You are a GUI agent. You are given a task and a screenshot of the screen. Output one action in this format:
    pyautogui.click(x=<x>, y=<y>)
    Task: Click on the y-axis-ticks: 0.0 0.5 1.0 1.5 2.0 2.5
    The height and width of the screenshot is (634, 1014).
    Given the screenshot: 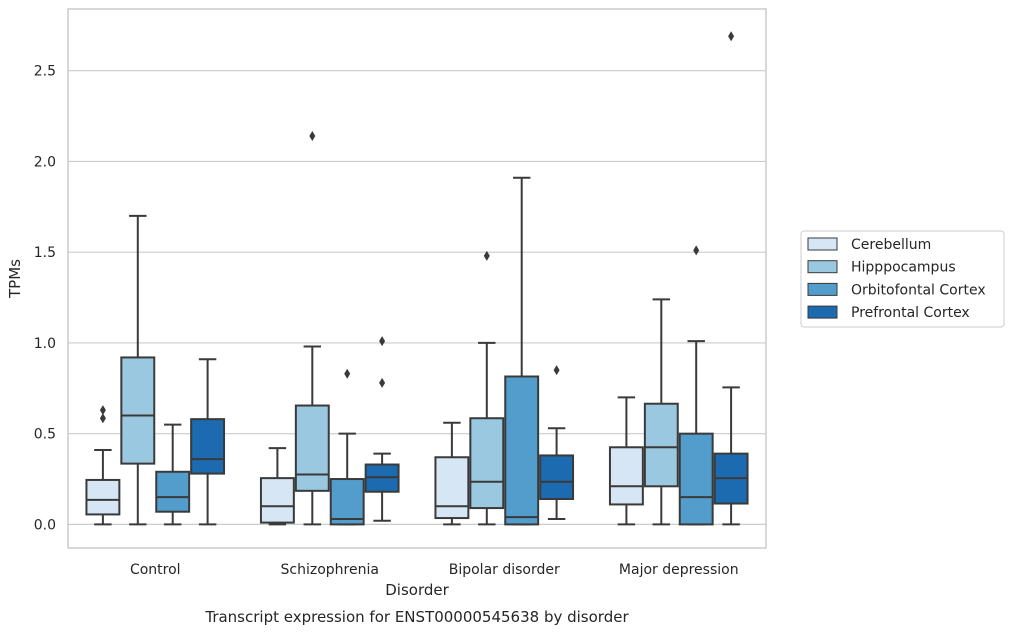 What is the action you would take?
    pyautogui.click(x=45, y=299)
    